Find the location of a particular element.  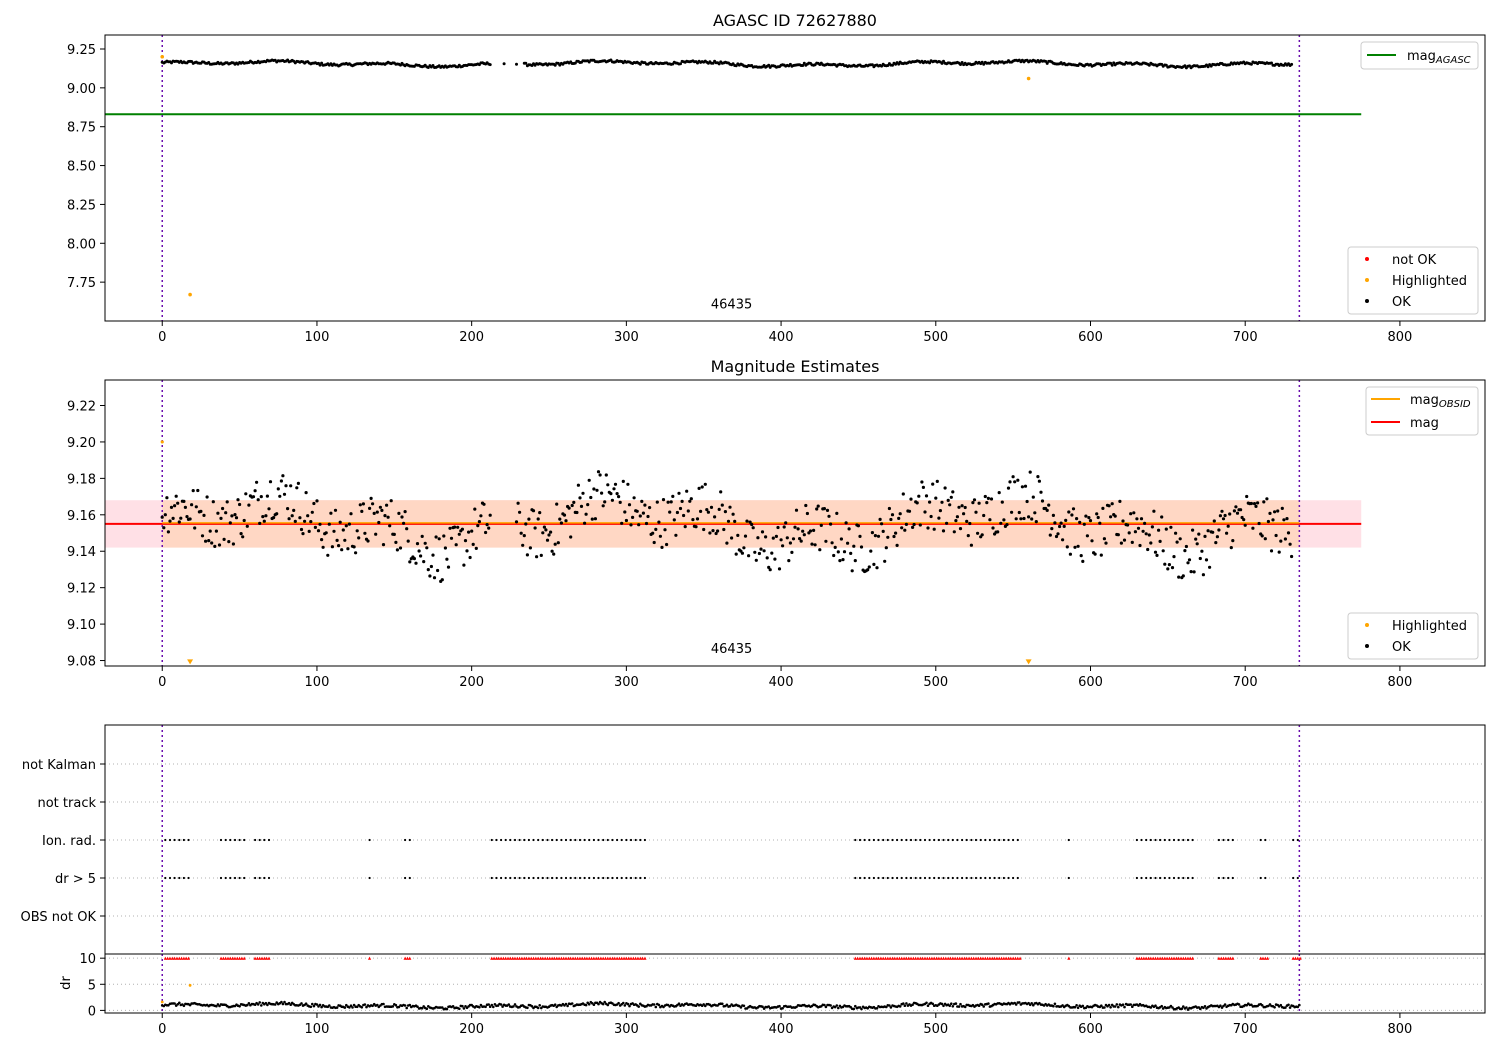

x-tick-label: 400 is located at coordinates (781, 1029).